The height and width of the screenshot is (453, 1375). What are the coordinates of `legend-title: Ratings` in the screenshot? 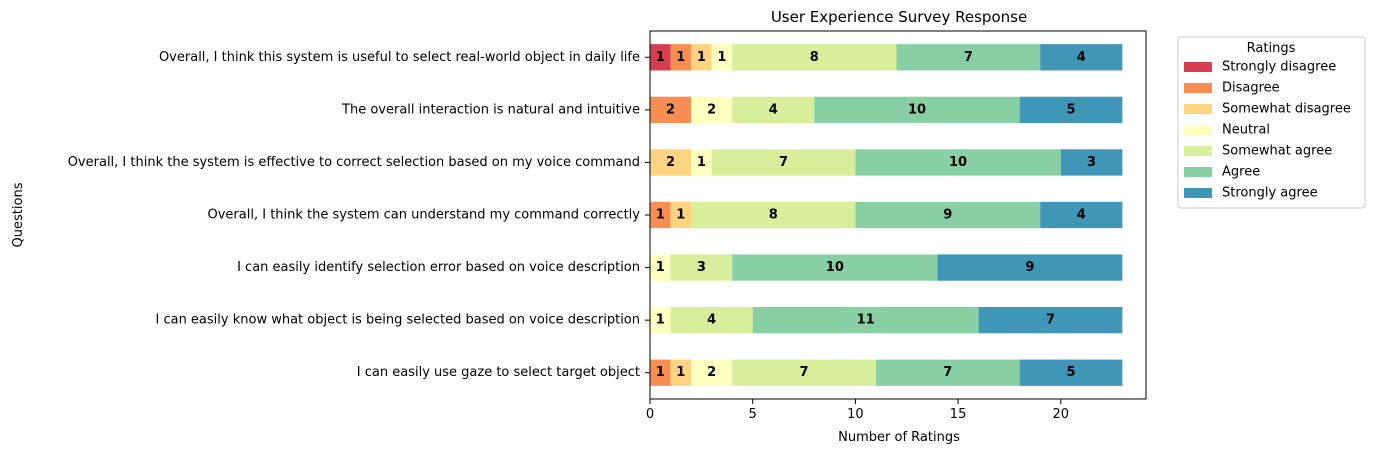 It's located at (1271, 48).